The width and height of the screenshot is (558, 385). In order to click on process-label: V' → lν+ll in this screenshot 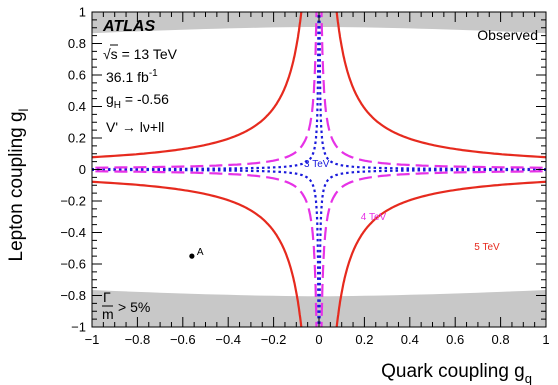, I will do `click(135, 127)`.